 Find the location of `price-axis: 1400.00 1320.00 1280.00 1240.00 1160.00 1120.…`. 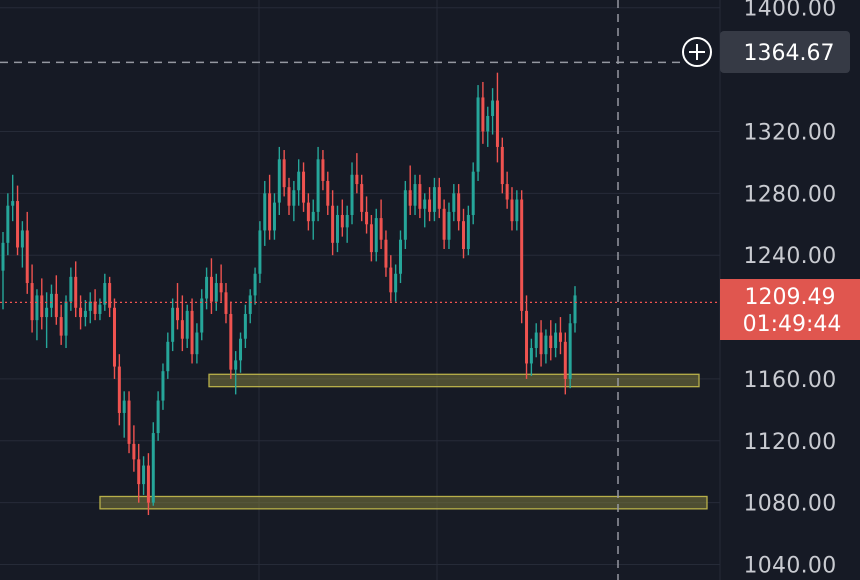

price-axis: 1400.00 1320.00 1280.00 1240.00 1160.00 1120.… is located at coordinates (789, 289).